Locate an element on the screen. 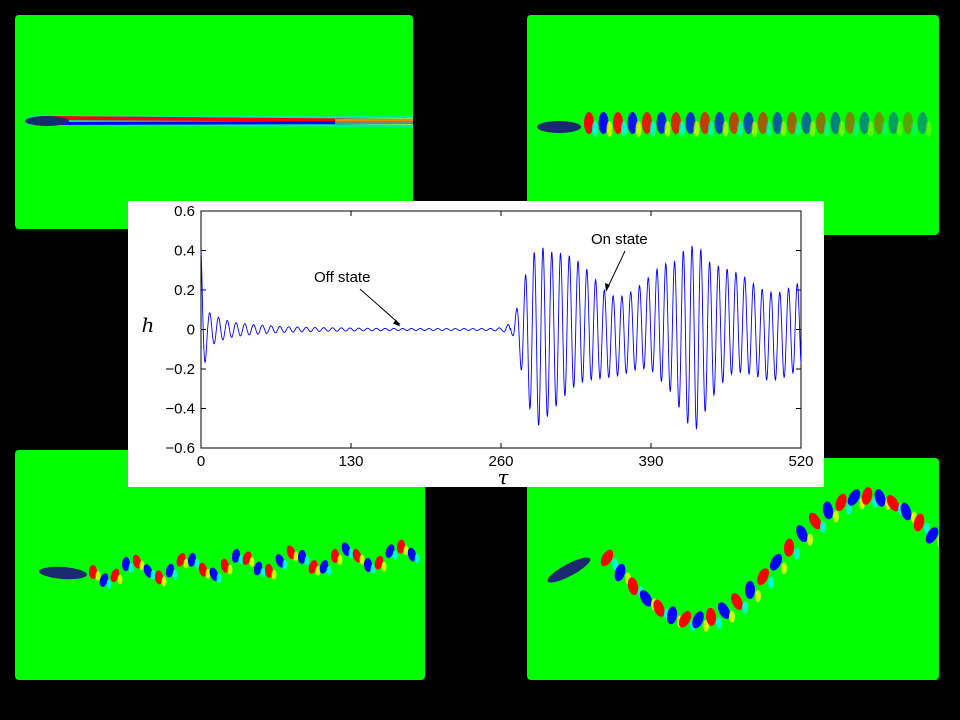  annotation-arrow-off is located at coordinates (380, 306).